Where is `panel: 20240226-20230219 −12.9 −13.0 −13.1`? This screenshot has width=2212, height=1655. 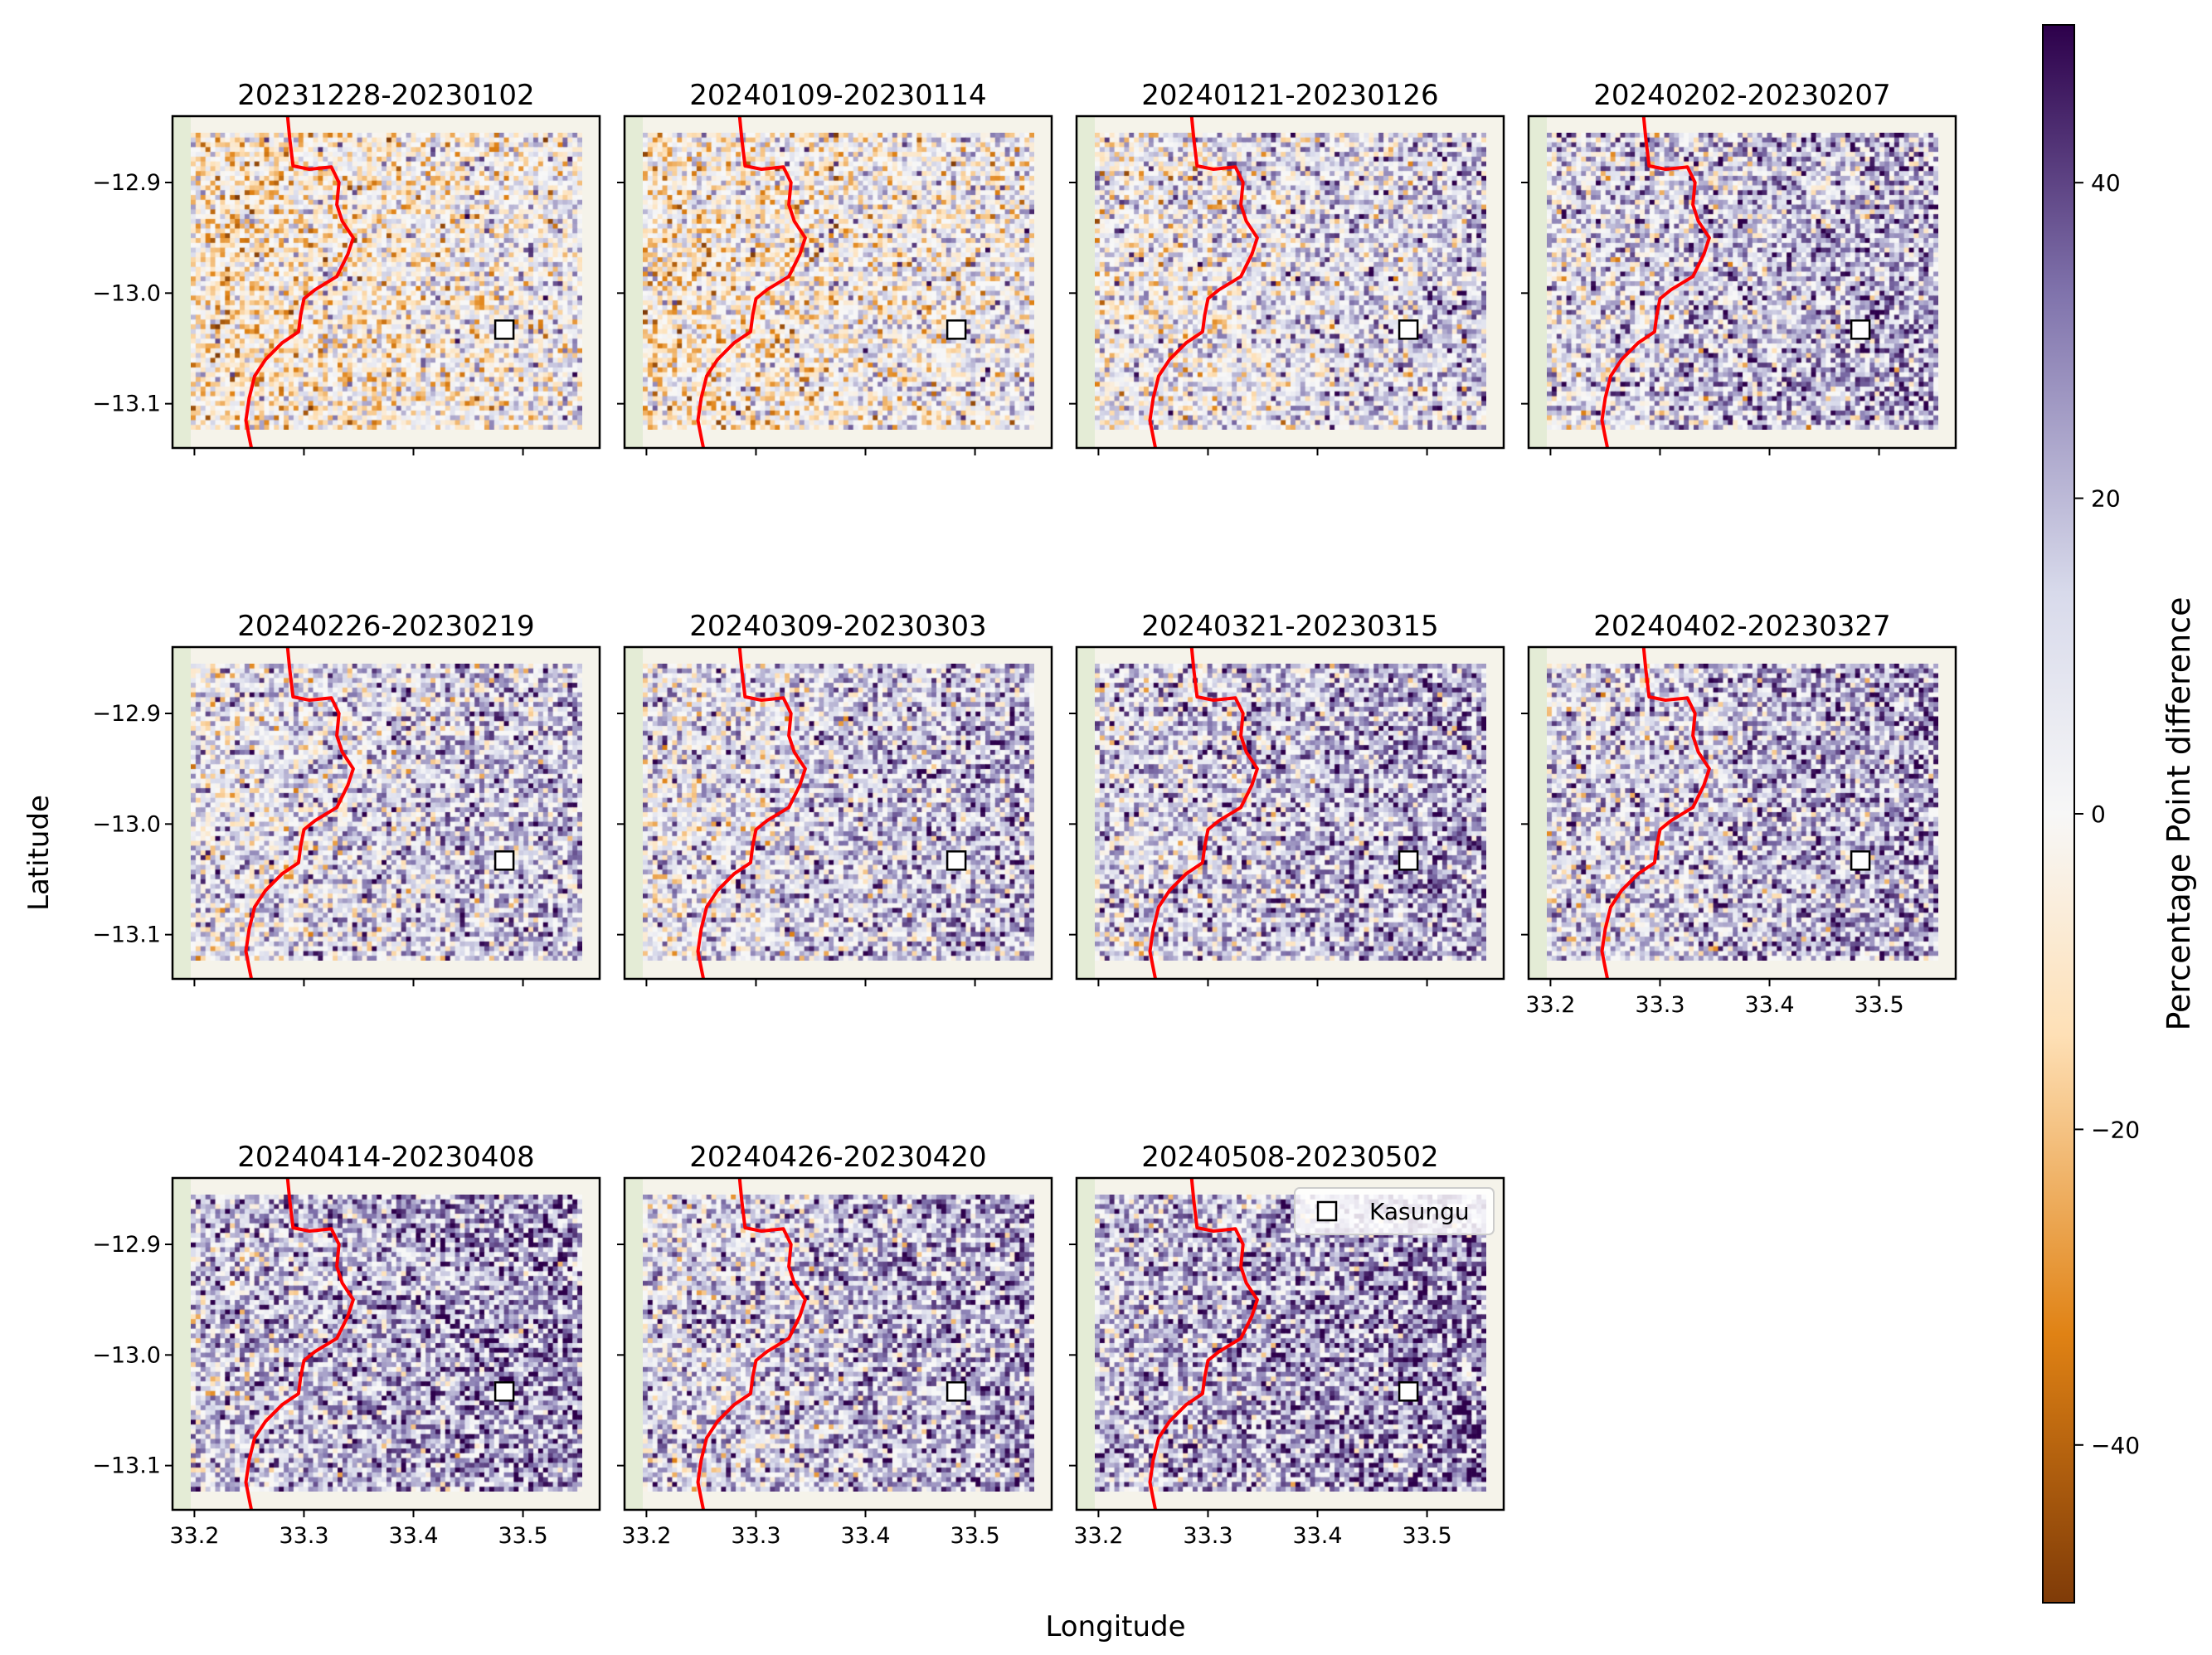 panel: 20240226-20230219 −12.9 −13.0 −13.1 is located at coordinates (347, 798).